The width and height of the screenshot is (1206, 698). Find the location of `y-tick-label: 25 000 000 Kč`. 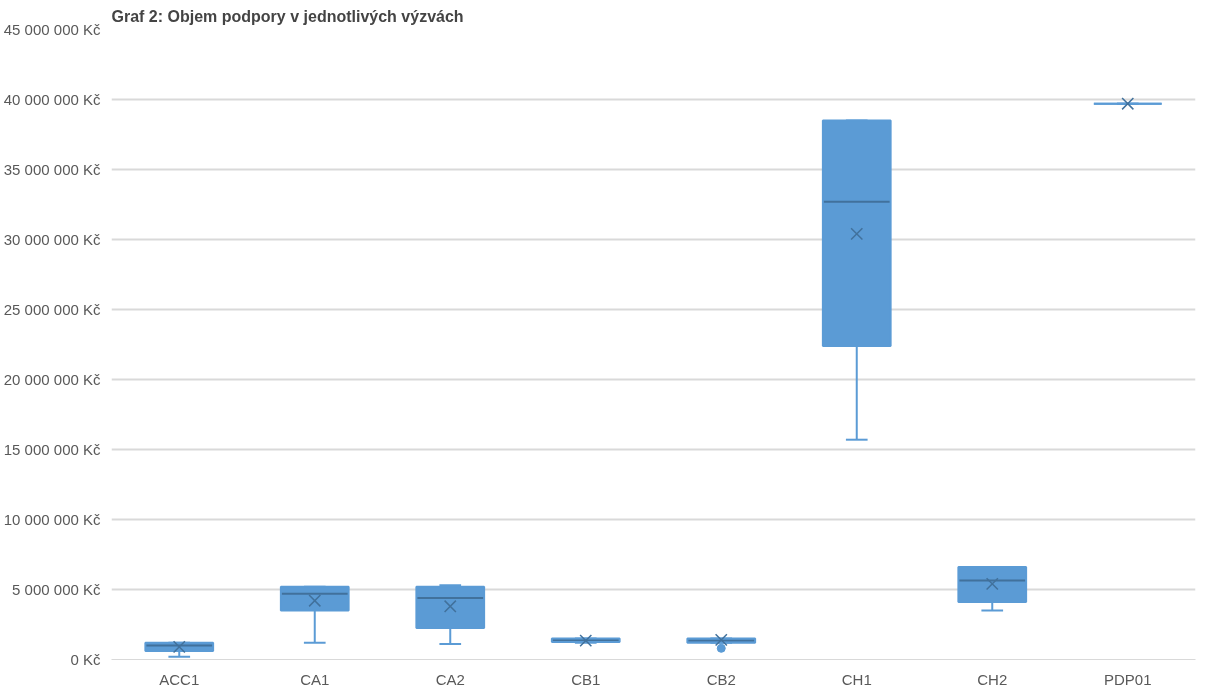

y-tick-label: 25 000 000 Kč is located at coordinates (52, 309).